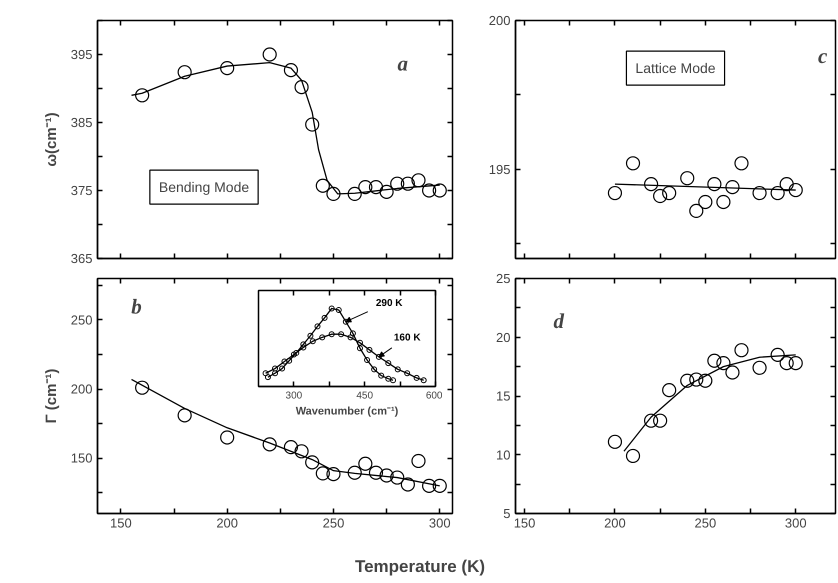 The height and width of the screenshot is (583, 838). What do you see at coordinates (51, 139) in the screenshot?
I see `y-axis-title: ω(cm⁻¹)` at bounding box center [51, 139].